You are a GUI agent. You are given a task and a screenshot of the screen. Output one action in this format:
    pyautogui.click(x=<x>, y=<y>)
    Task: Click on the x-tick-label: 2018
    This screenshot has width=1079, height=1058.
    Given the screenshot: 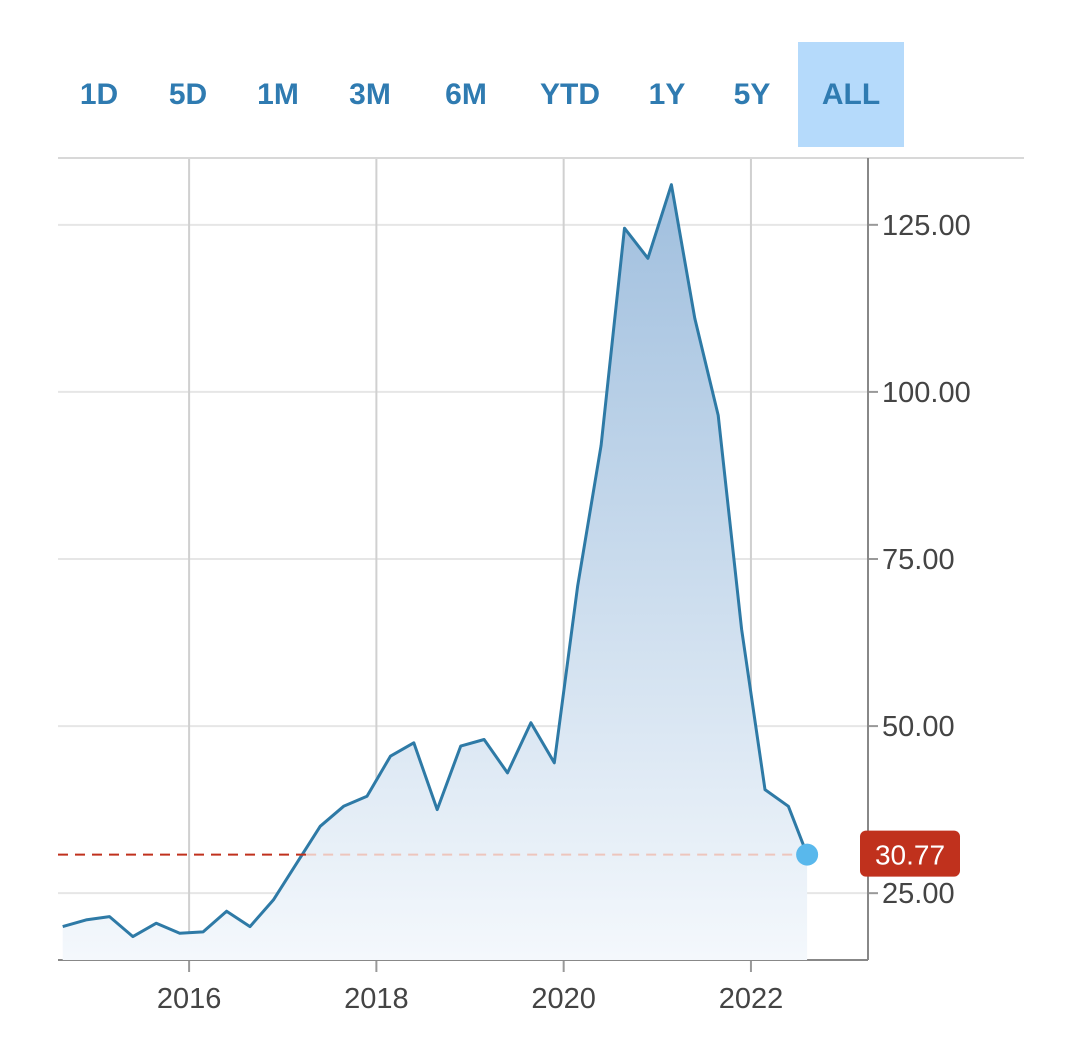 What is the action you would take?
    pyautogui.click(x=376, y=999)
    